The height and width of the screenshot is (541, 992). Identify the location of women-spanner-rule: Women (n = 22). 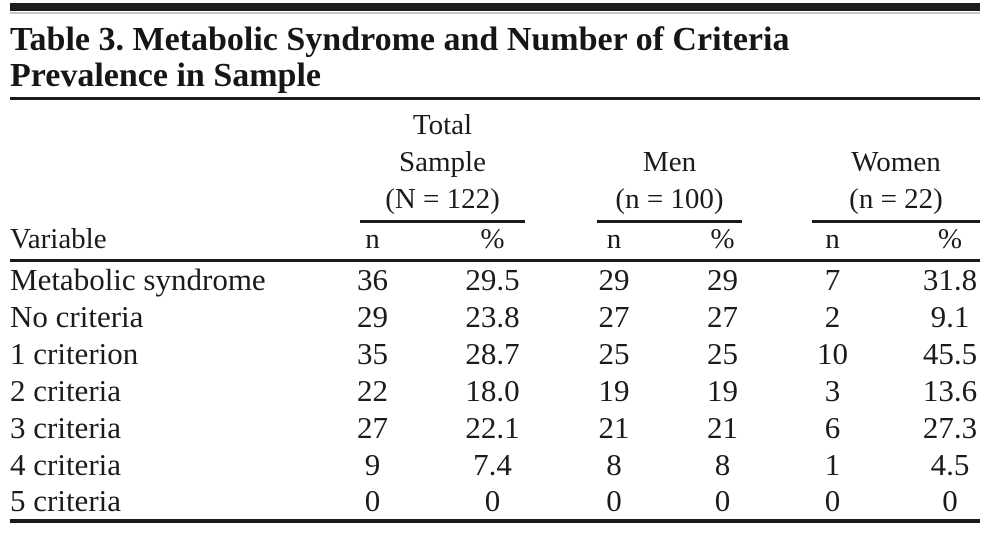
(896, 183).